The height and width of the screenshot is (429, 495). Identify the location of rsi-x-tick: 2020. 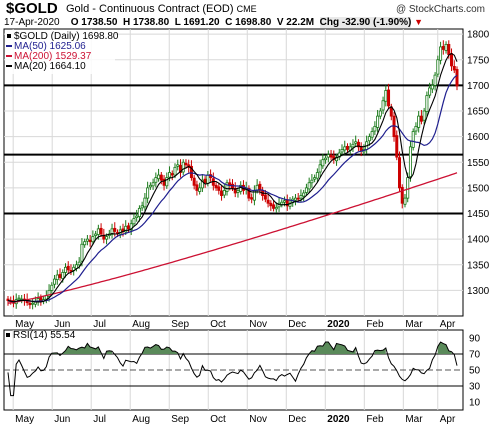
(338, 419).